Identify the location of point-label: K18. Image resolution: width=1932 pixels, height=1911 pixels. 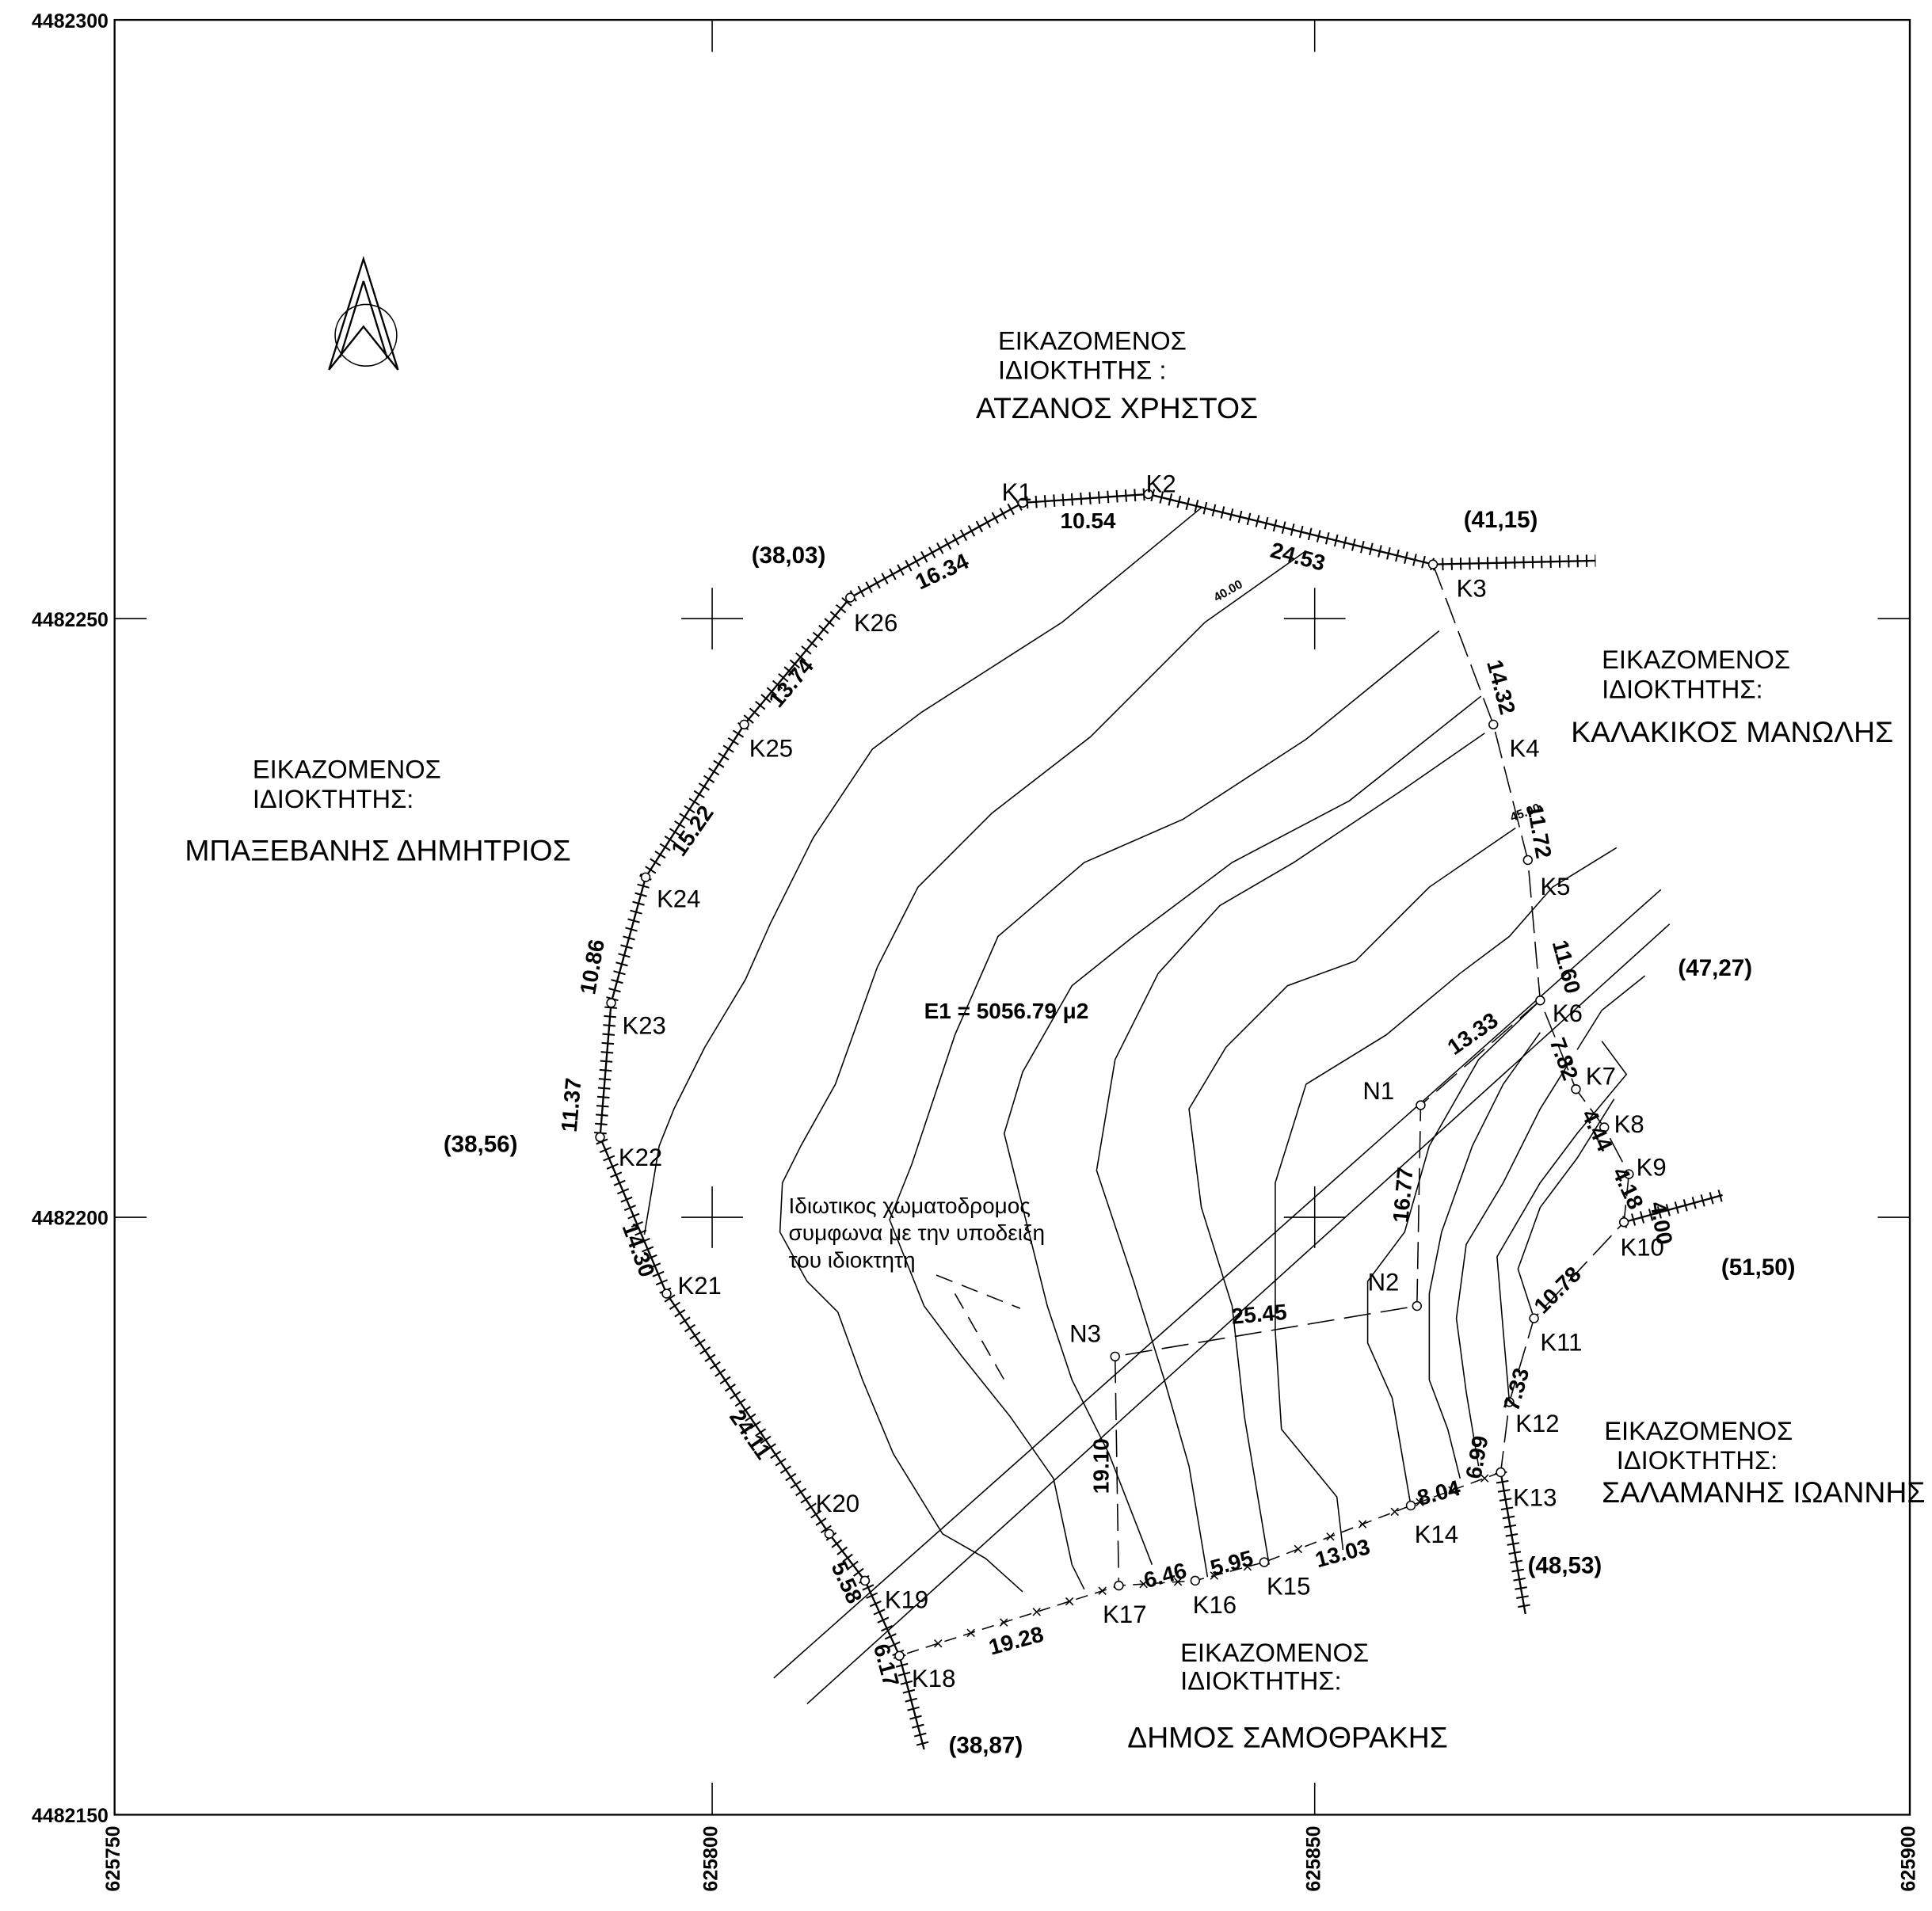
(933, 1678).